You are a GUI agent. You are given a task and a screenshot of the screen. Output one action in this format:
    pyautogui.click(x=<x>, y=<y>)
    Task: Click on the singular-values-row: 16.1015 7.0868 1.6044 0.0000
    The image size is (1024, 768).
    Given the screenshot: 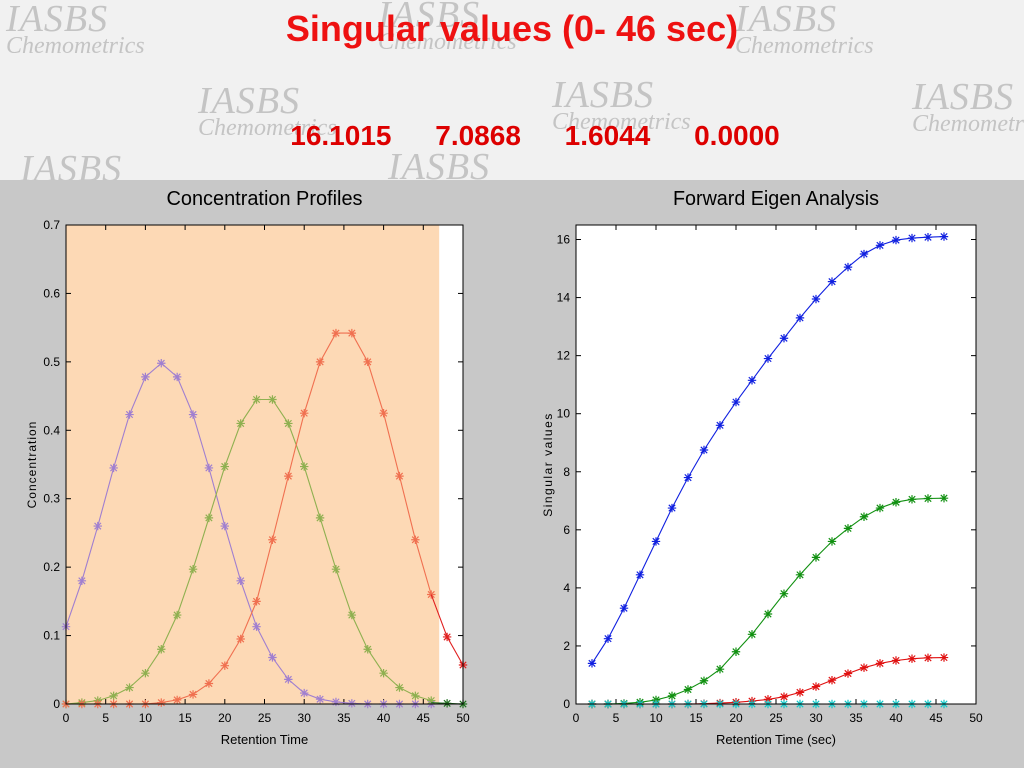 What is the action you would take?
    pyautogui.click(x=512, y=136)
    